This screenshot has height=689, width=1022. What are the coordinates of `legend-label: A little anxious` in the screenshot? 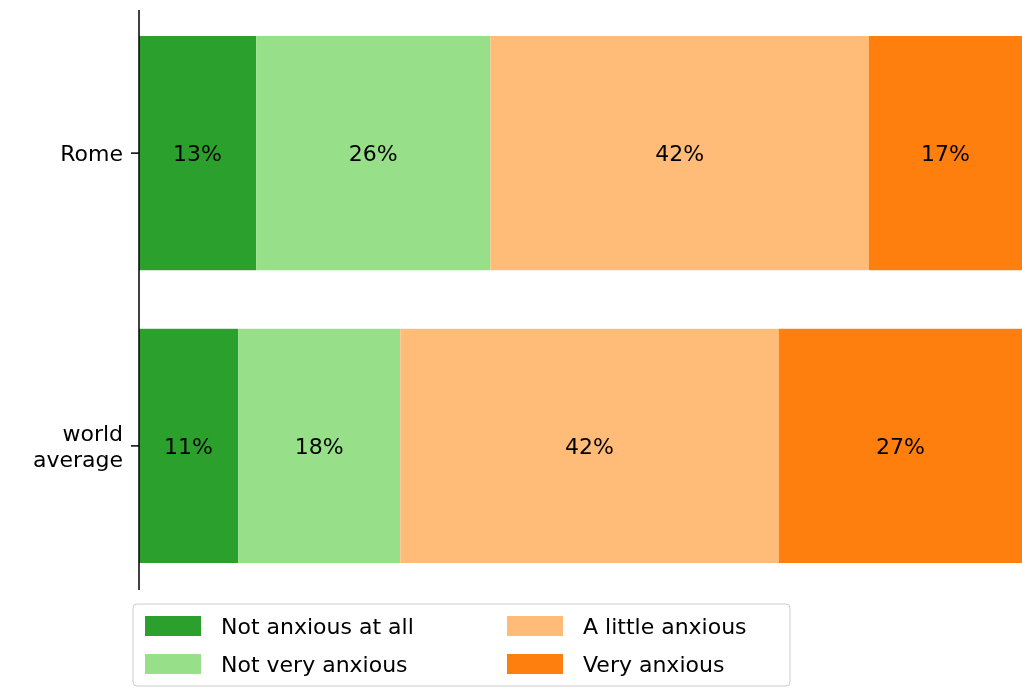 It's located at (665, 626).